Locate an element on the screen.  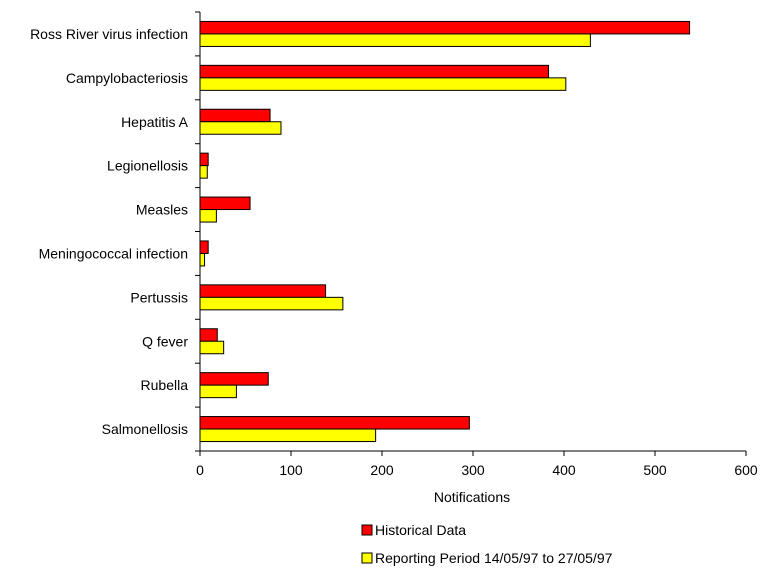
category-label: Rubella is located at coordinates (165, 385).